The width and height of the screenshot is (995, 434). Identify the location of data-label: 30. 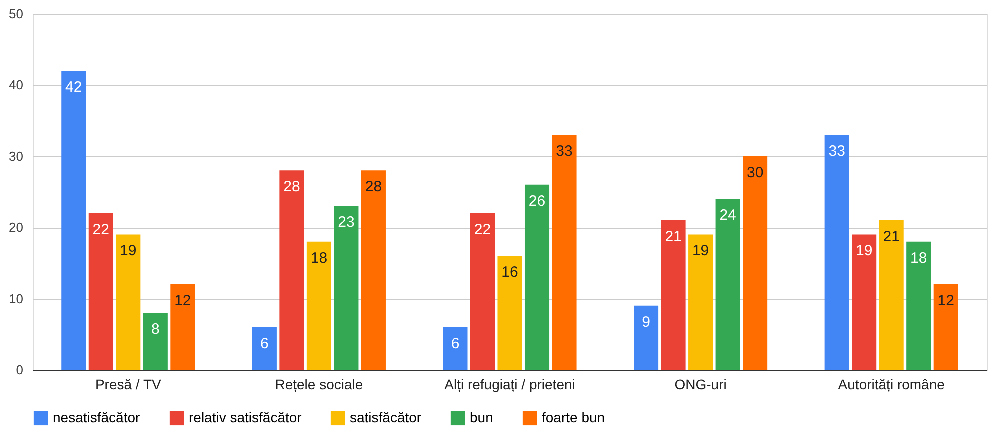
(755, 173).